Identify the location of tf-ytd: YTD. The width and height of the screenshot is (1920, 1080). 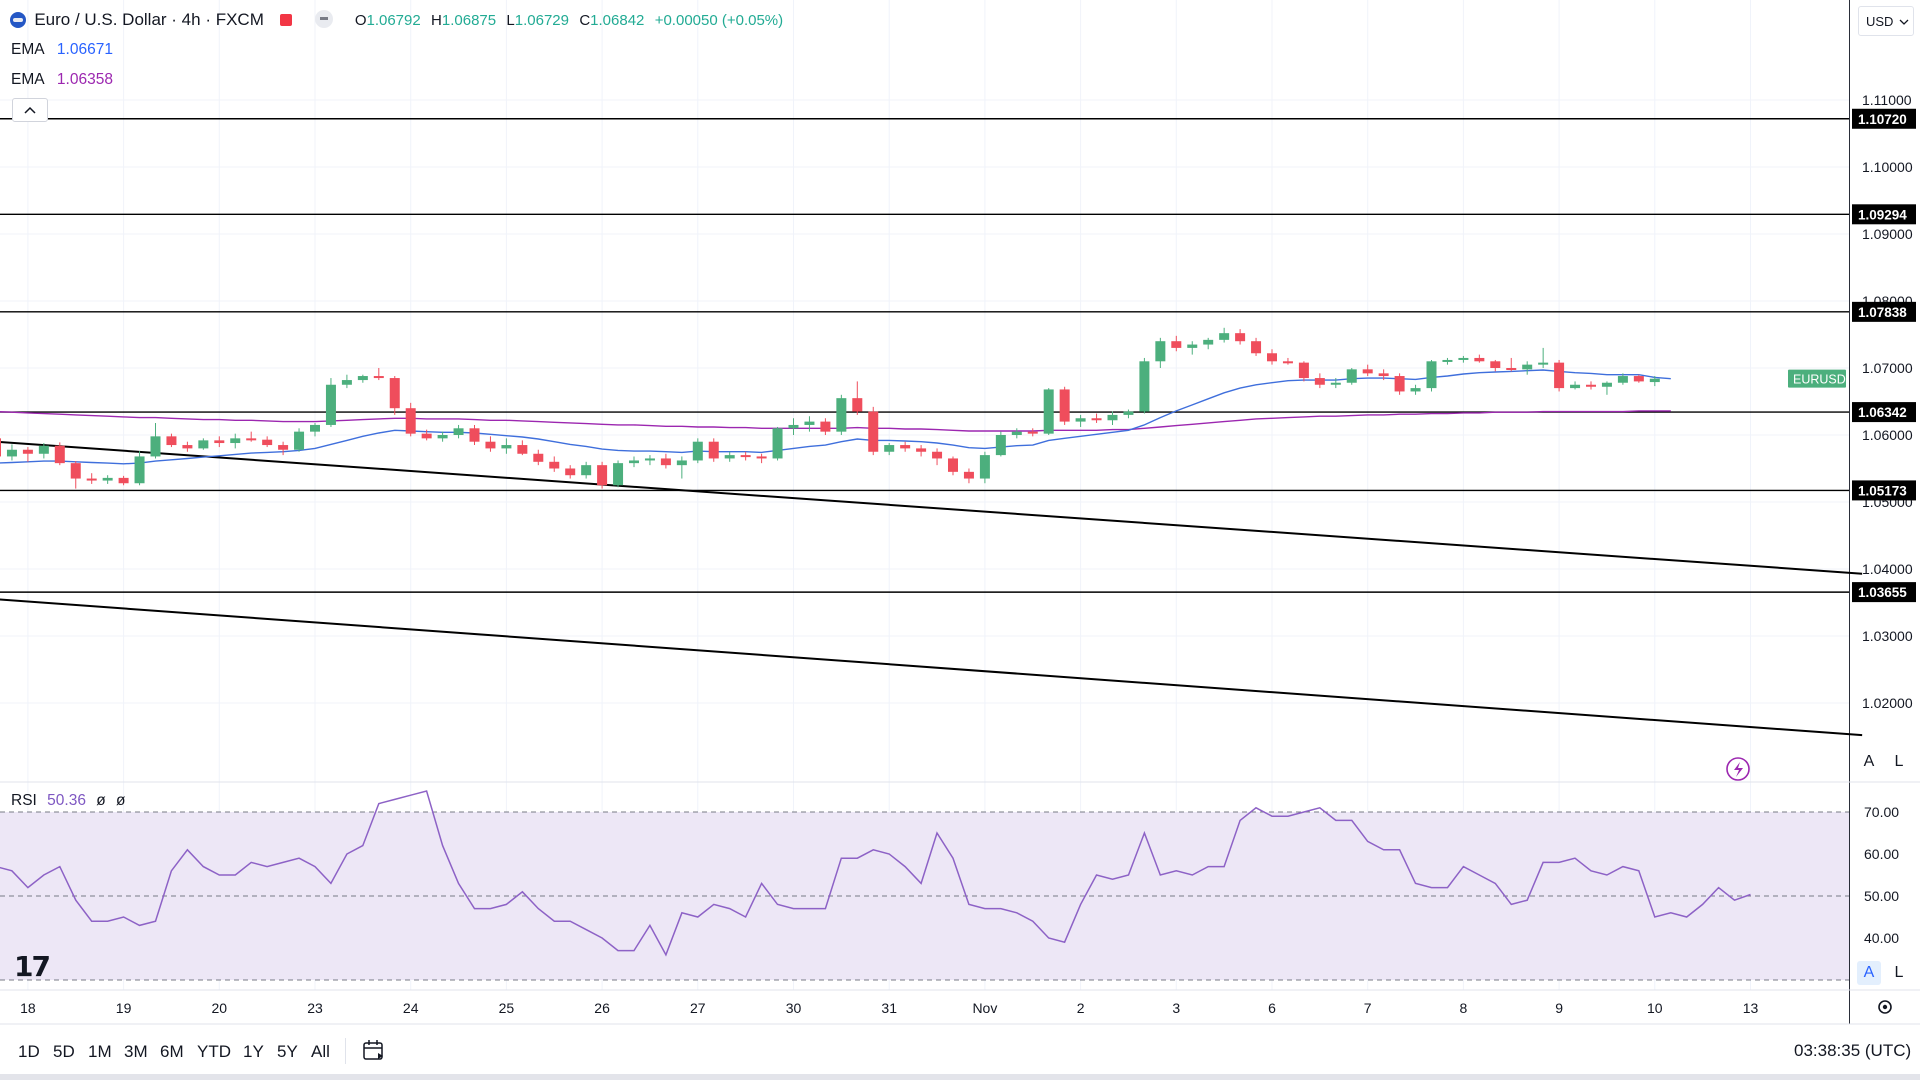
(214, 1051).